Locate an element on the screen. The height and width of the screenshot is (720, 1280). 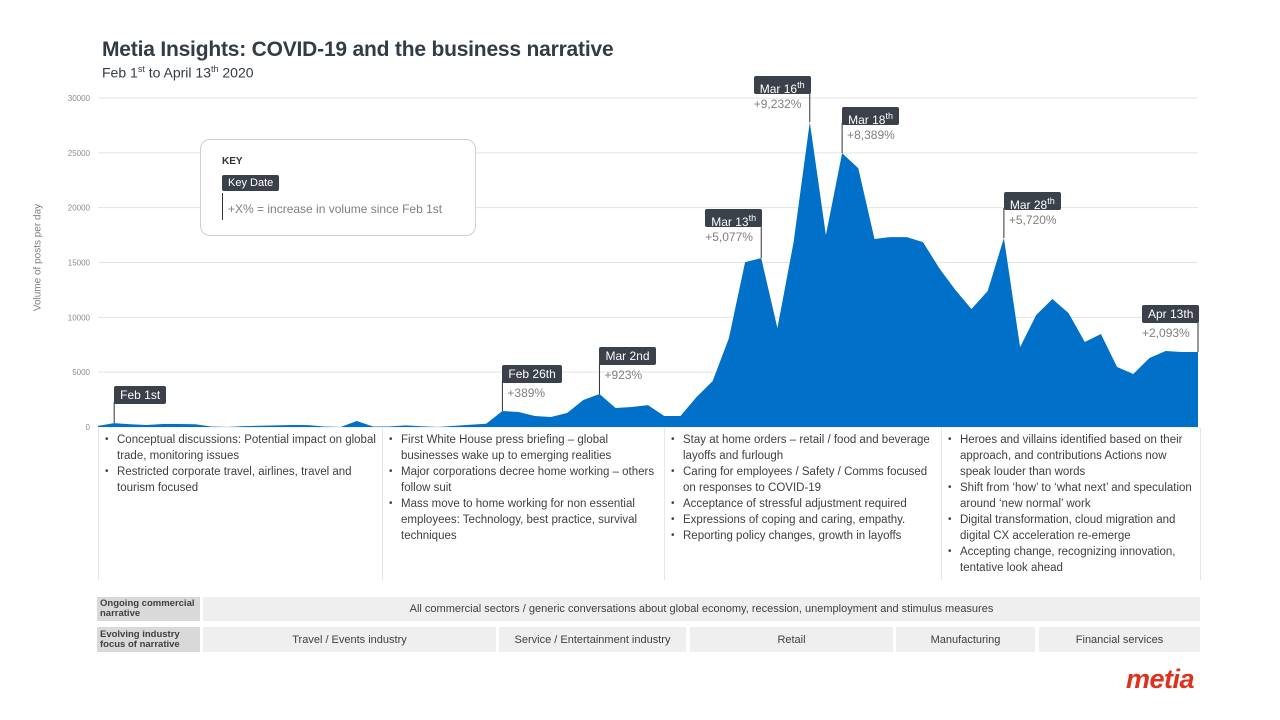
industry-cell-retail: Retail is located at coordinates (791, 639).